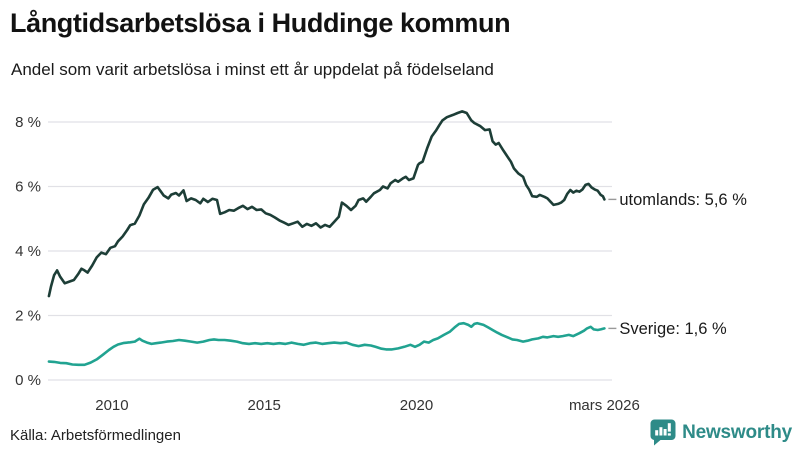 The image size is (800, 450). I want to click on series-end-label-utomlands: utomlands: 5,6 %, so click(683, 200).